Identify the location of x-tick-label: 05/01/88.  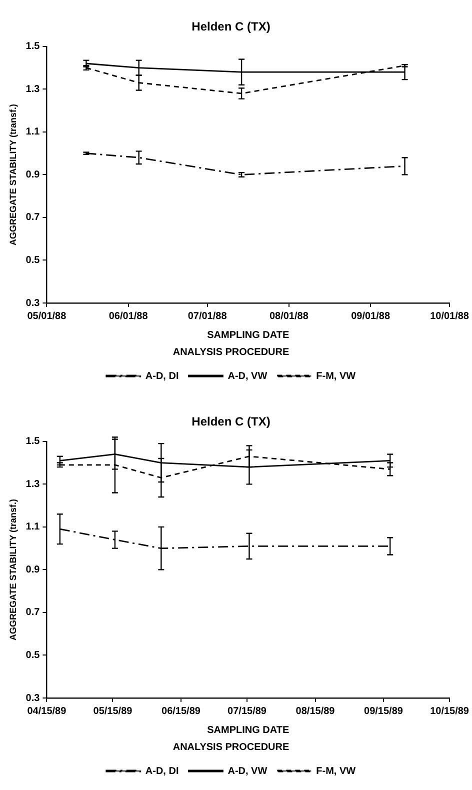
(47, 316).